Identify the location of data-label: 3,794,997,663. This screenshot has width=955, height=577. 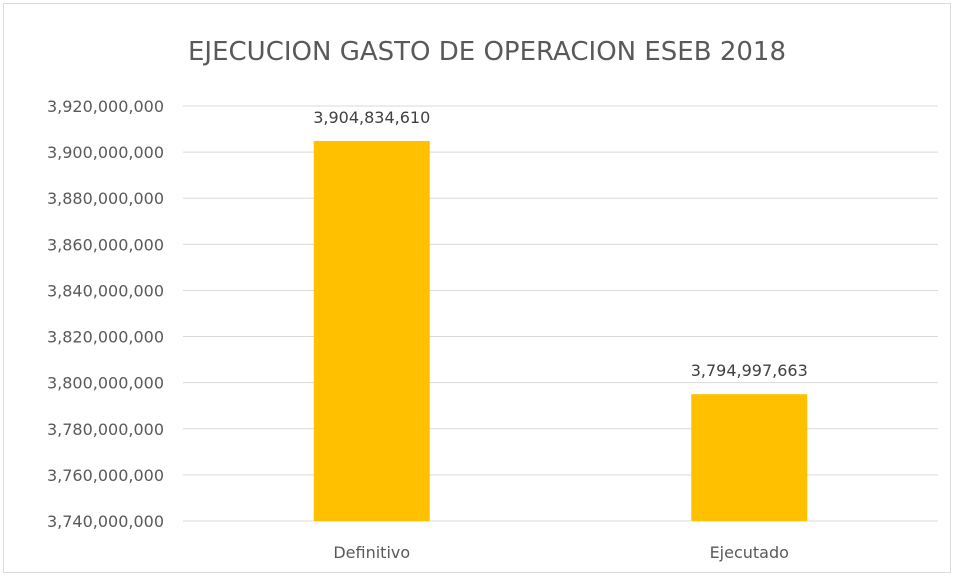
(749, 370).